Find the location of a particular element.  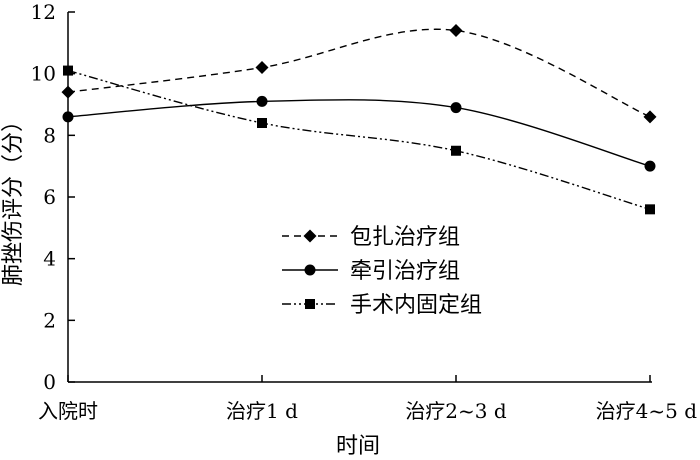

legend-label: 包扎治疗组 is located at coordinates (405, 237).